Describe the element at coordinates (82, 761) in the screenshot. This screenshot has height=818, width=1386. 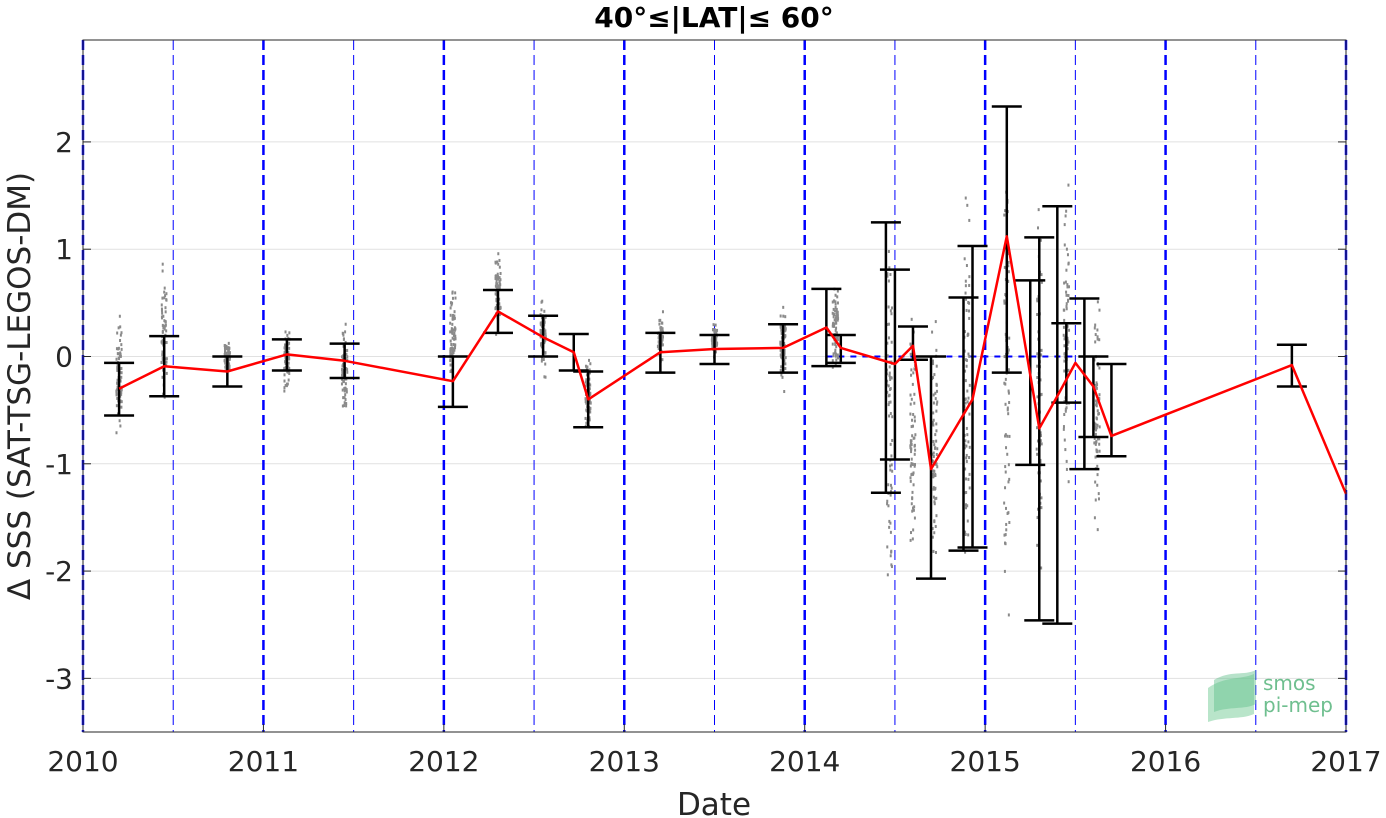
I see `x-tick-label: 2010` at that location.